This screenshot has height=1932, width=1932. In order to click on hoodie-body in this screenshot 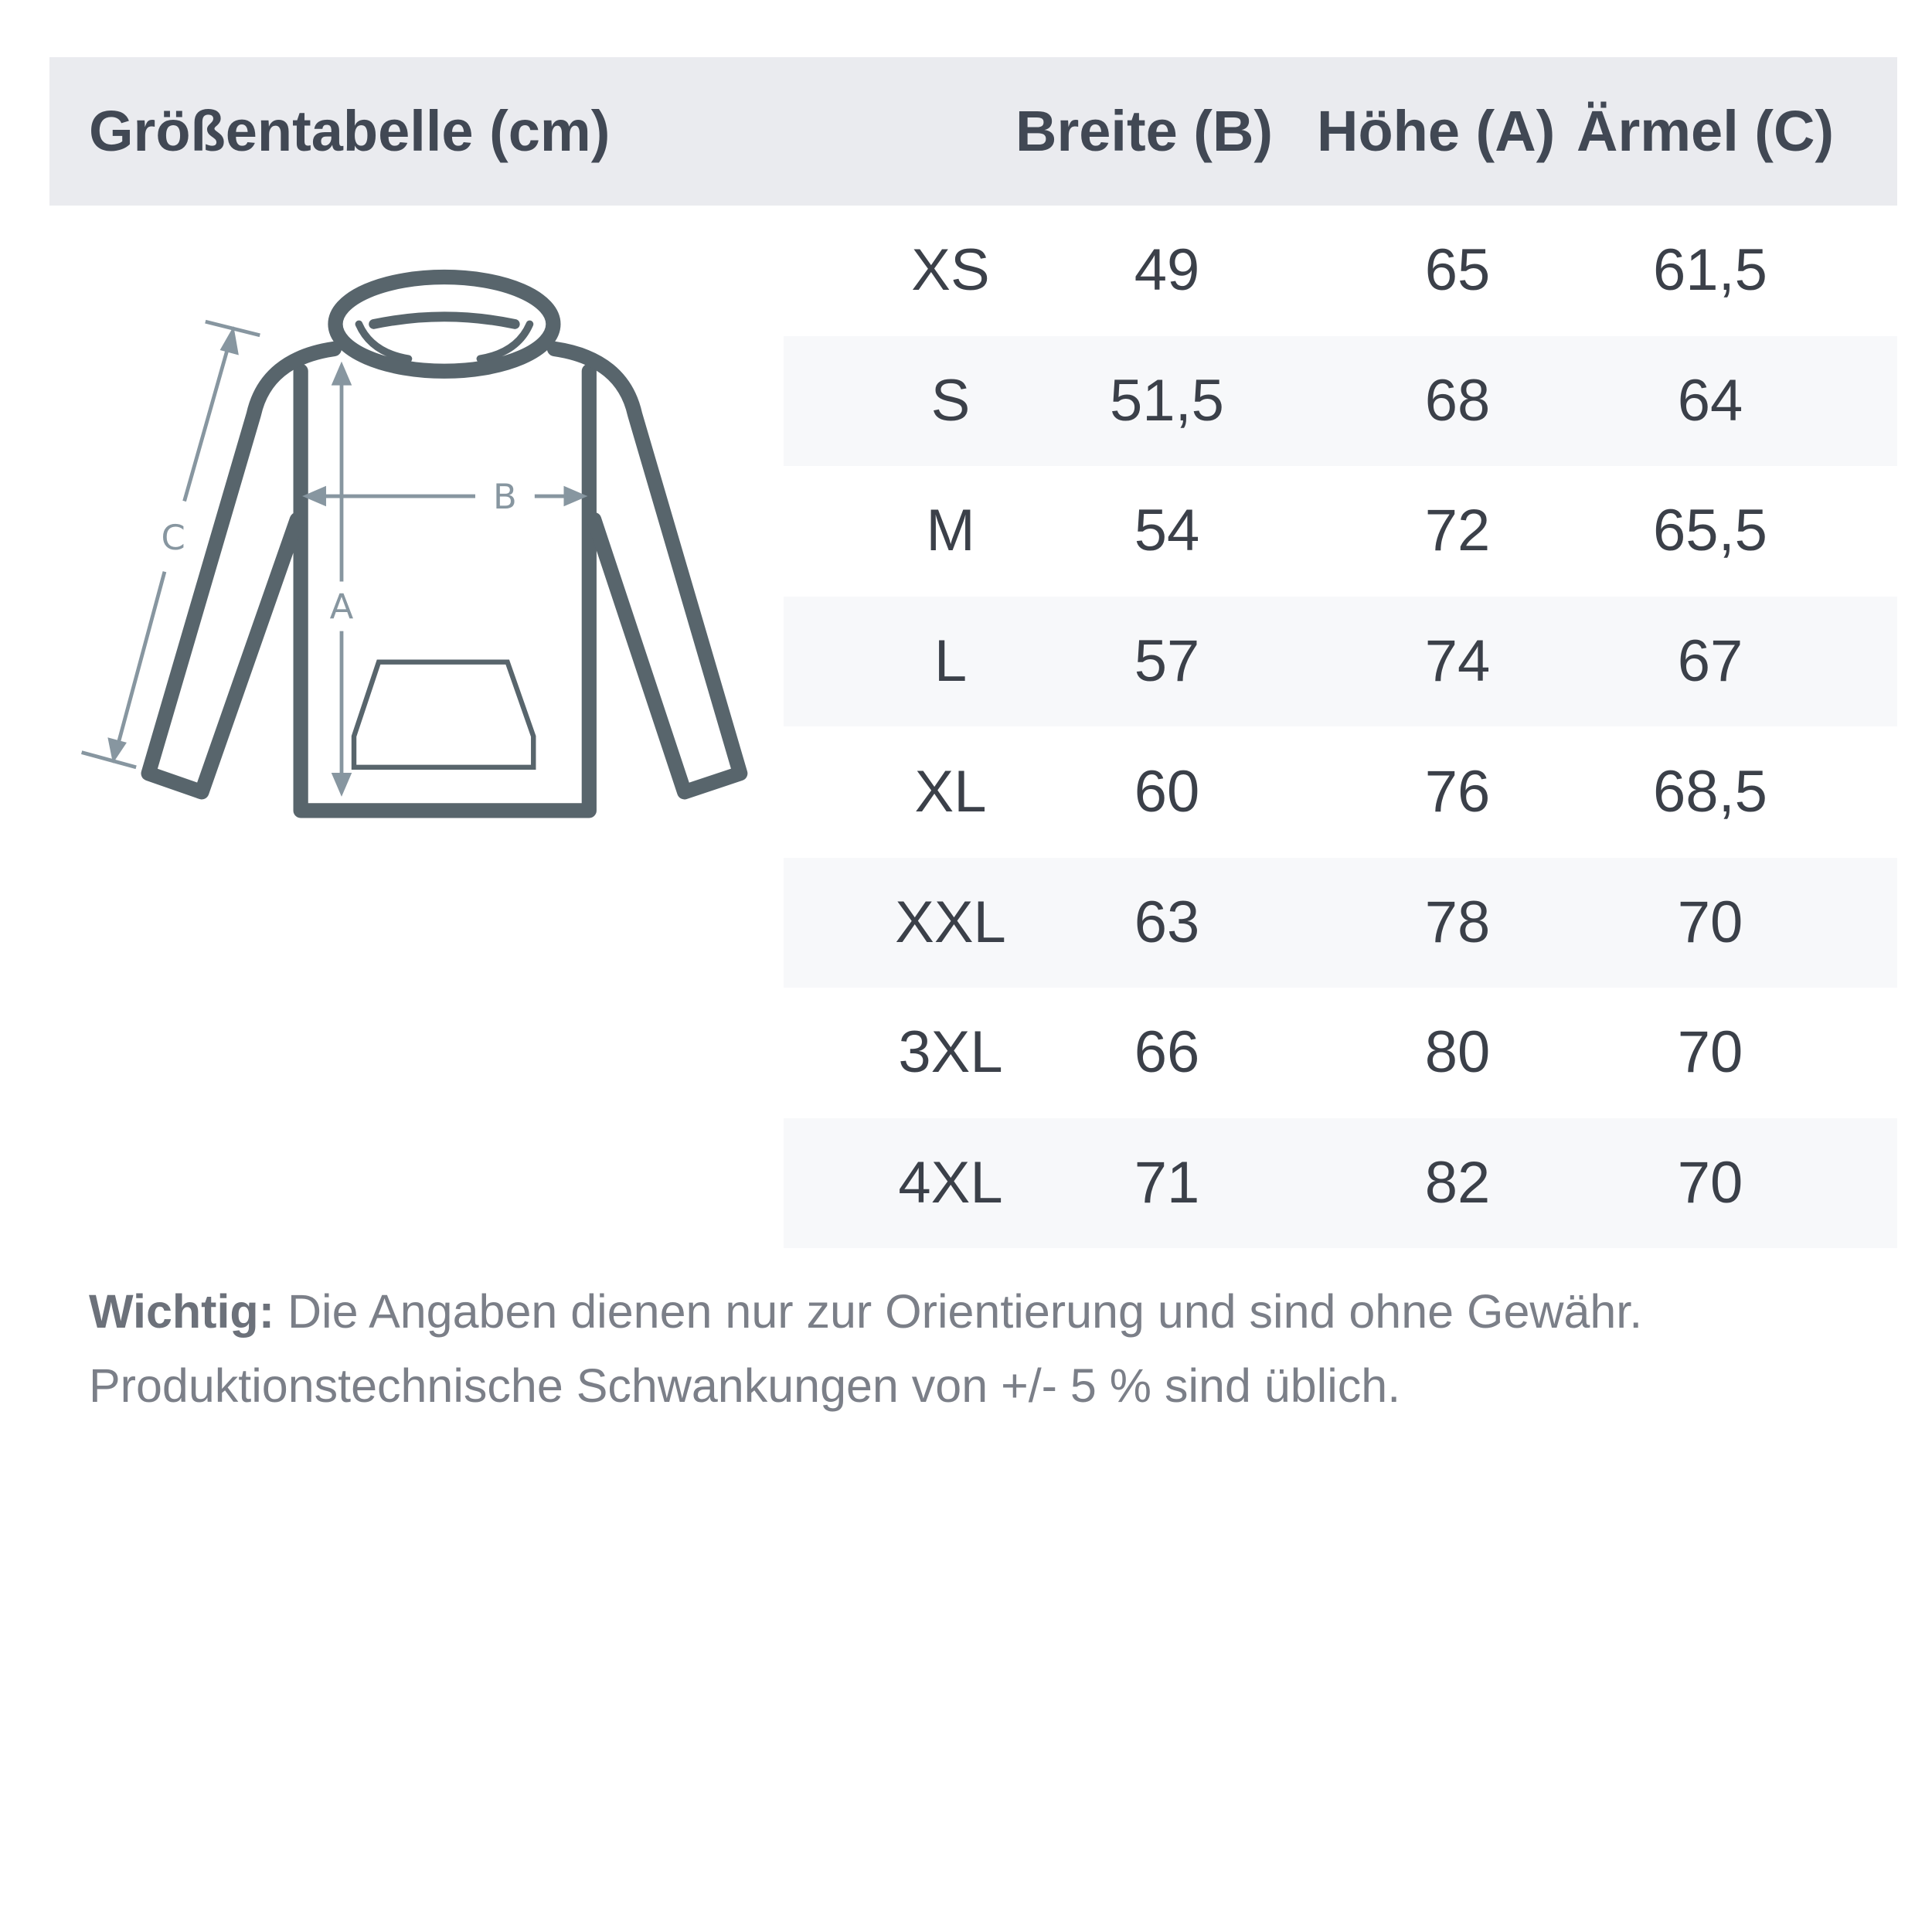, I will do `click(445, 590)`.